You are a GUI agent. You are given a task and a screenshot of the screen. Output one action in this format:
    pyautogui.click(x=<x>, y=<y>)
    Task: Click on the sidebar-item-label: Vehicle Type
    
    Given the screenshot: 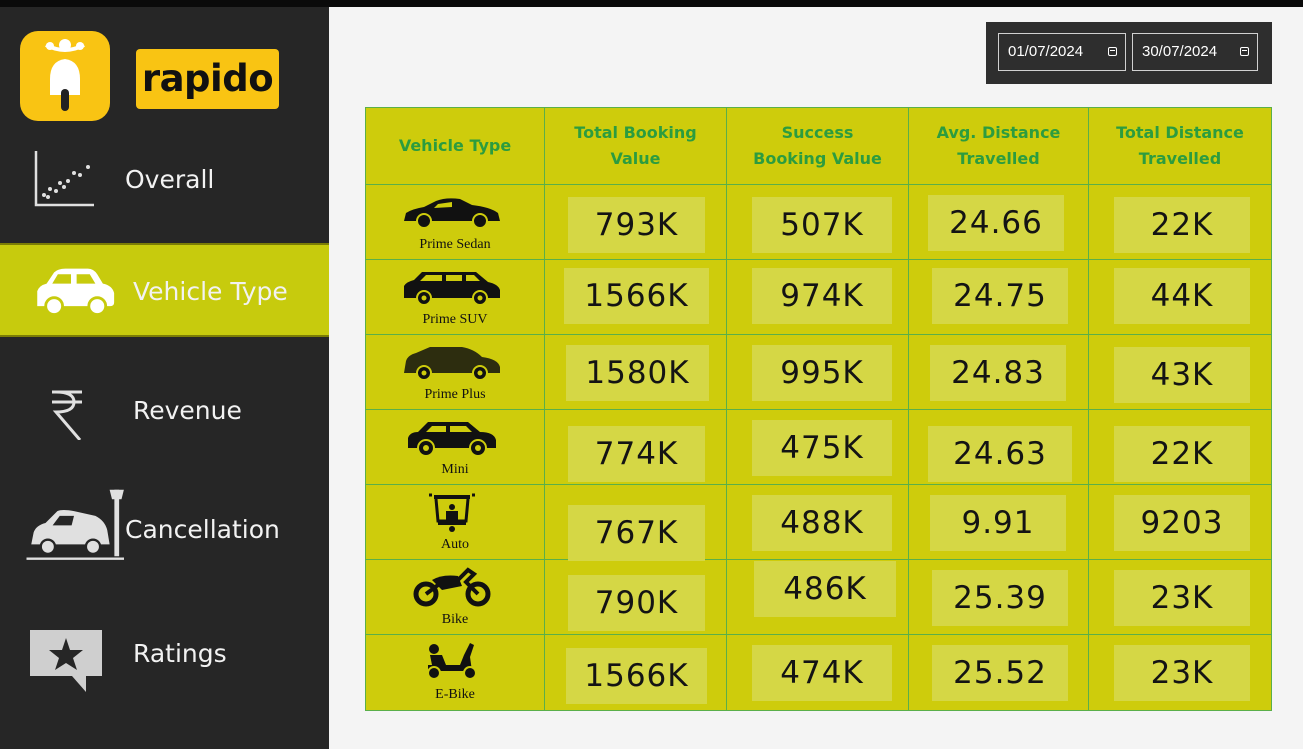 What is the action you would take?
    pyautogui.click(x=210, y=291)
    